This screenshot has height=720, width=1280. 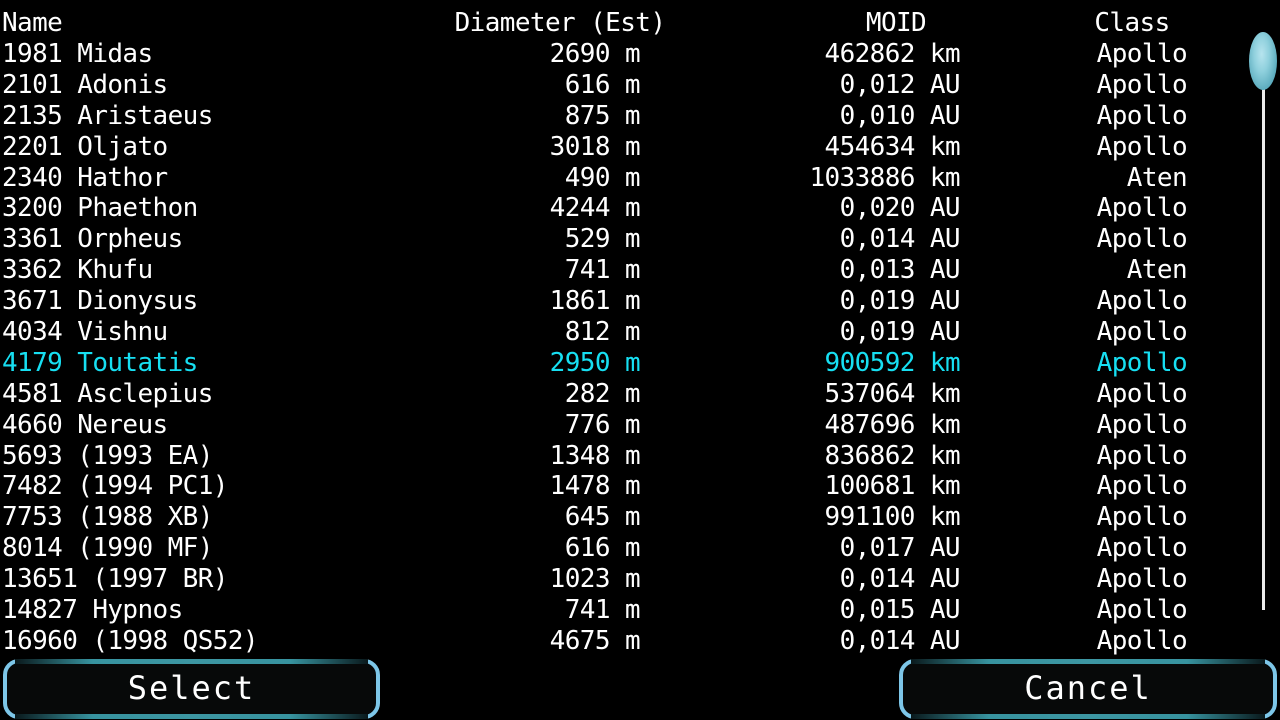 What do you see at coordinates (77, 54) in the screenshot?
I see `cell-name: 1981 Midas` at bounding box center [77, 54].